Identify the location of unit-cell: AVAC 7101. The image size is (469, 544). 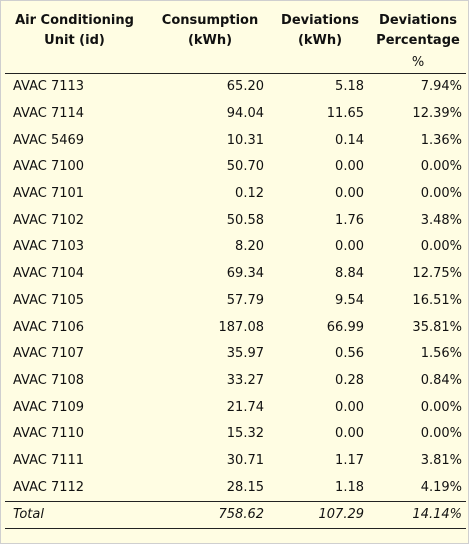
(49, 194).